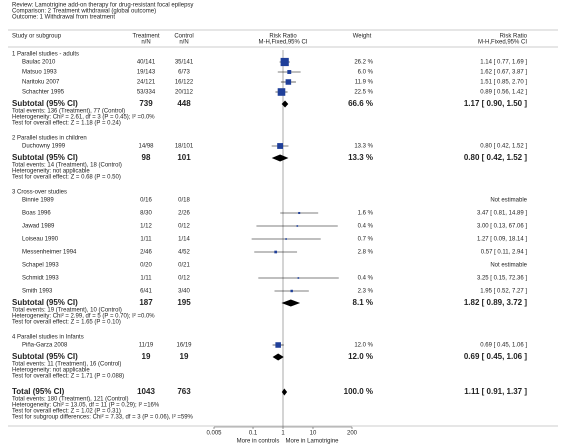 Image resolution: width=566 pixels, height=447 pixels. What do you see at coordinates (502, 279) in the screenshot?
I see `effect-label: 3.25 [ 0.15, 72.36 ]` at bounding box center [502, 279].